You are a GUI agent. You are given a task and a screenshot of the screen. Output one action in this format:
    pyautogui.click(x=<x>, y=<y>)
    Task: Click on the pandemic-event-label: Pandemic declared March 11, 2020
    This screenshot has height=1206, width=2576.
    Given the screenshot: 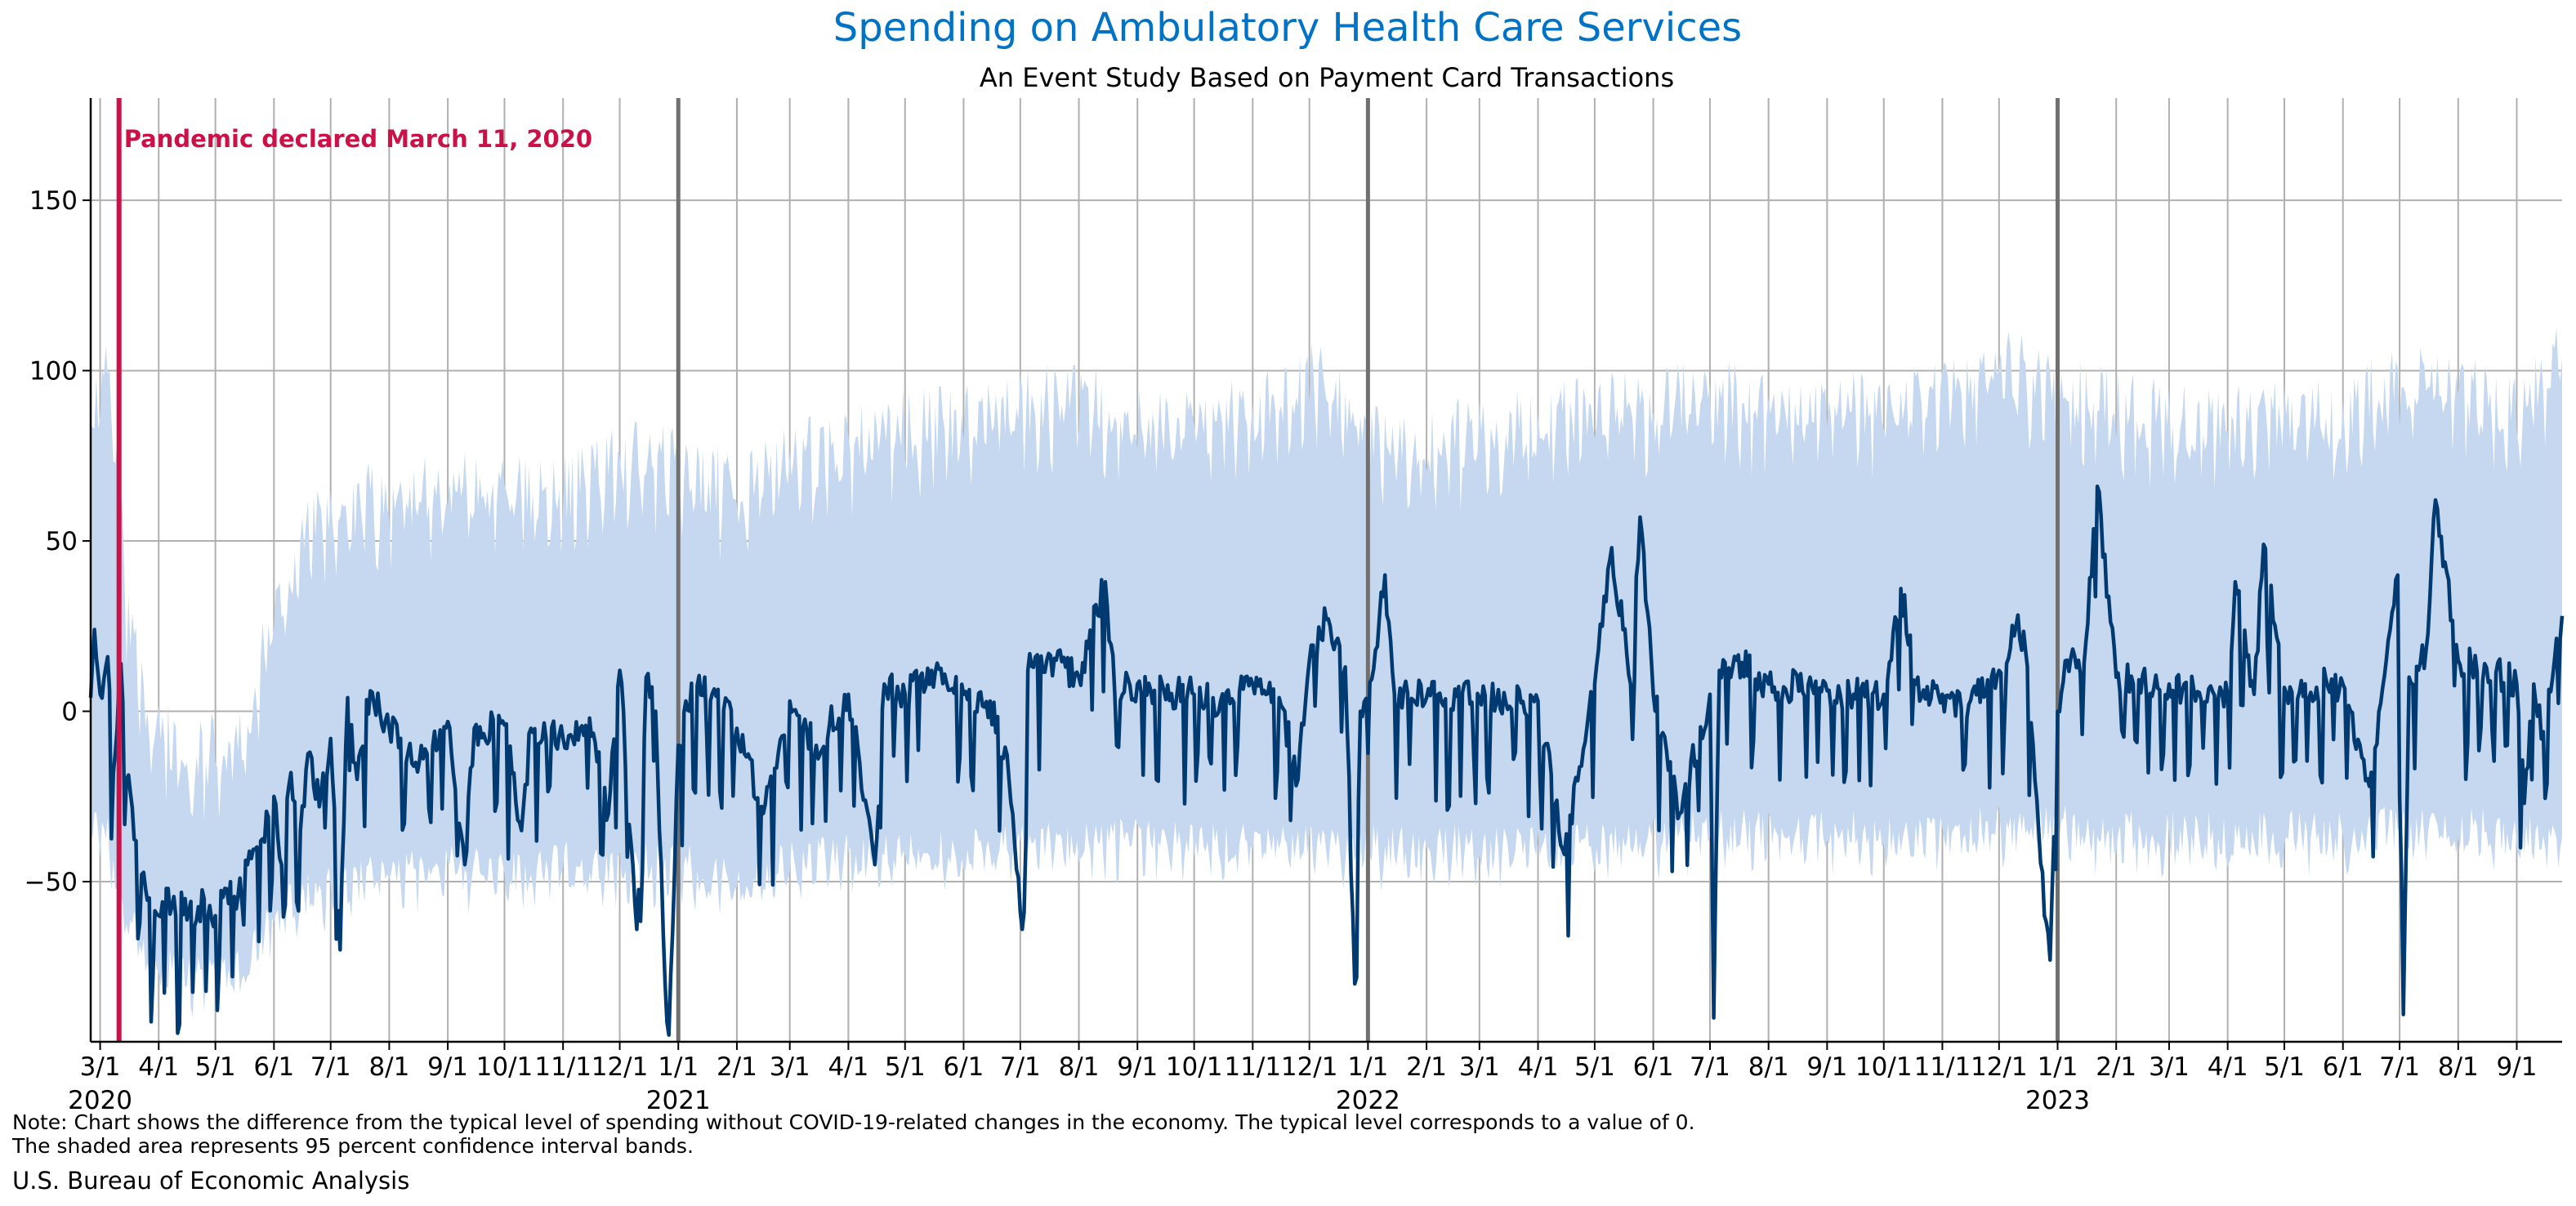 What is the action you would take?
    pyautogui.click(x=358, y=139)
    